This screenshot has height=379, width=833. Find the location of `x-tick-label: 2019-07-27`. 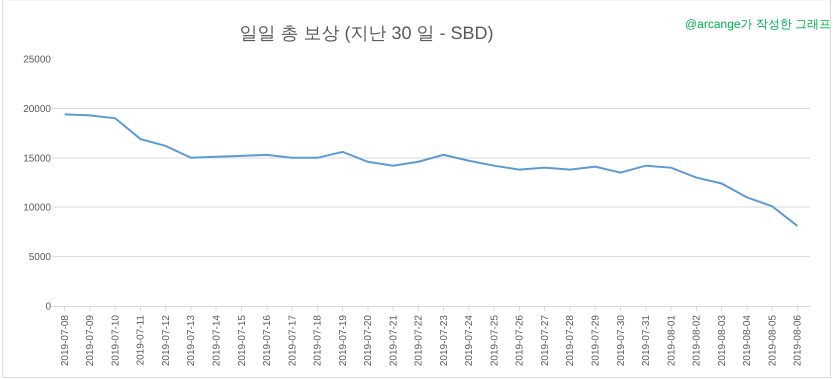

x-tick-label: 2019-07-27 is located at coordinates (545, 340).